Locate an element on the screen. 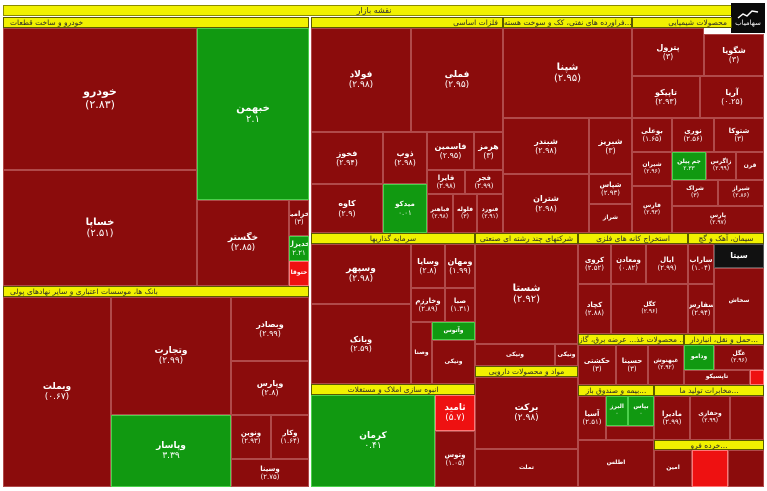 The width and height of the screenshot is (767, 491). tile-khodro: خودرو (۲.۸۳) is located at coordinates (100, 99).